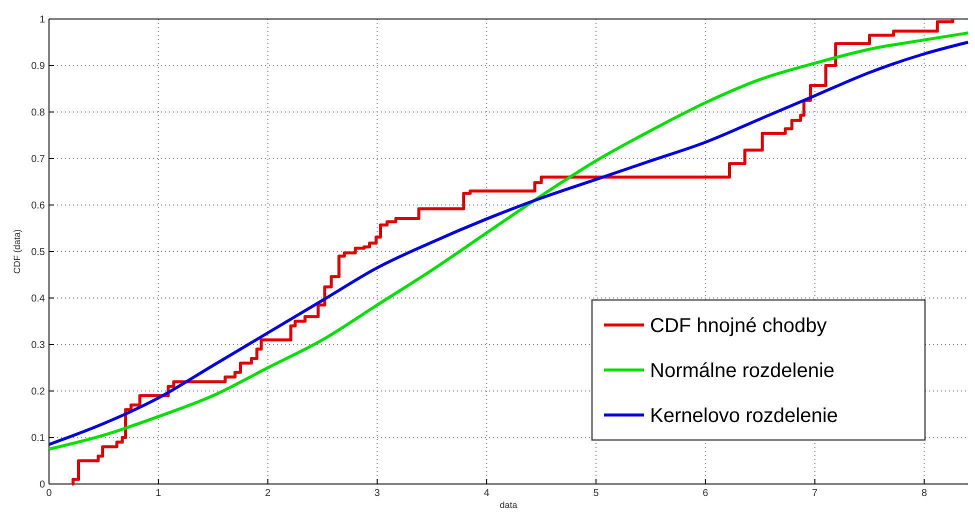  What do you see at coordinates (38, 345) in the screenshot?
I see `y-tick-label: 0.3` at bounding box center [38, 345].